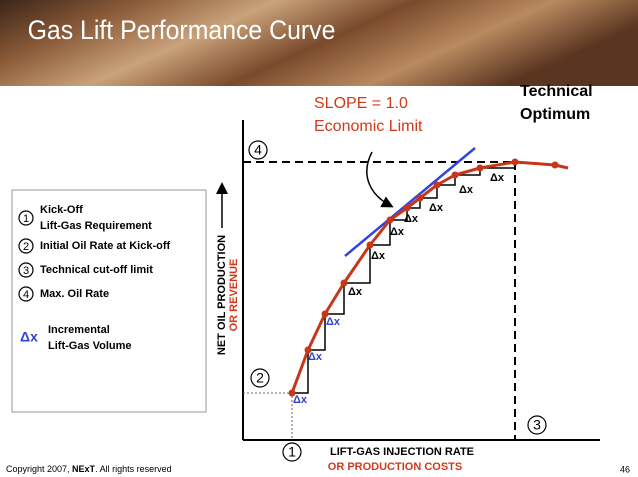 This screenshot has height=477, width=638. I want to click on y-axis-label: NET OIL PRODUCTION, so click(222, 295).